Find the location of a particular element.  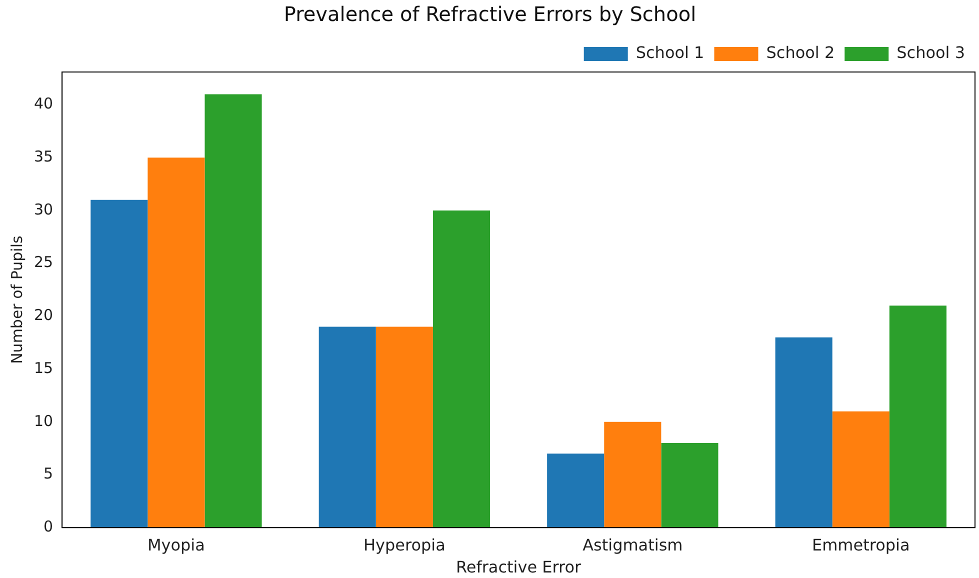

y-tick-label: 5 is located at coordinates (49, 473).